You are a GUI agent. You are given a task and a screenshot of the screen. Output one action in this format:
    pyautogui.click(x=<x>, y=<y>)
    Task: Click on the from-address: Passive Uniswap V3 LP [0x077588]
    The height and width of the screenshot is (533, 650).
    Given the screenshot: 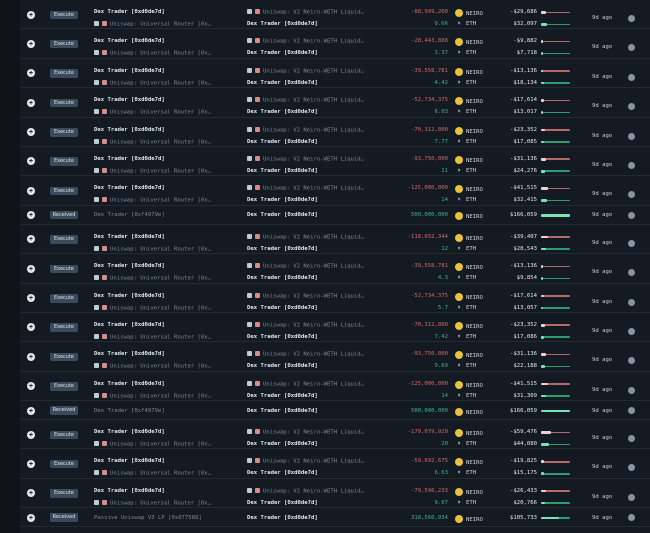 What is the action you would take?
    pyautogui.click(x=148, y=517)
    